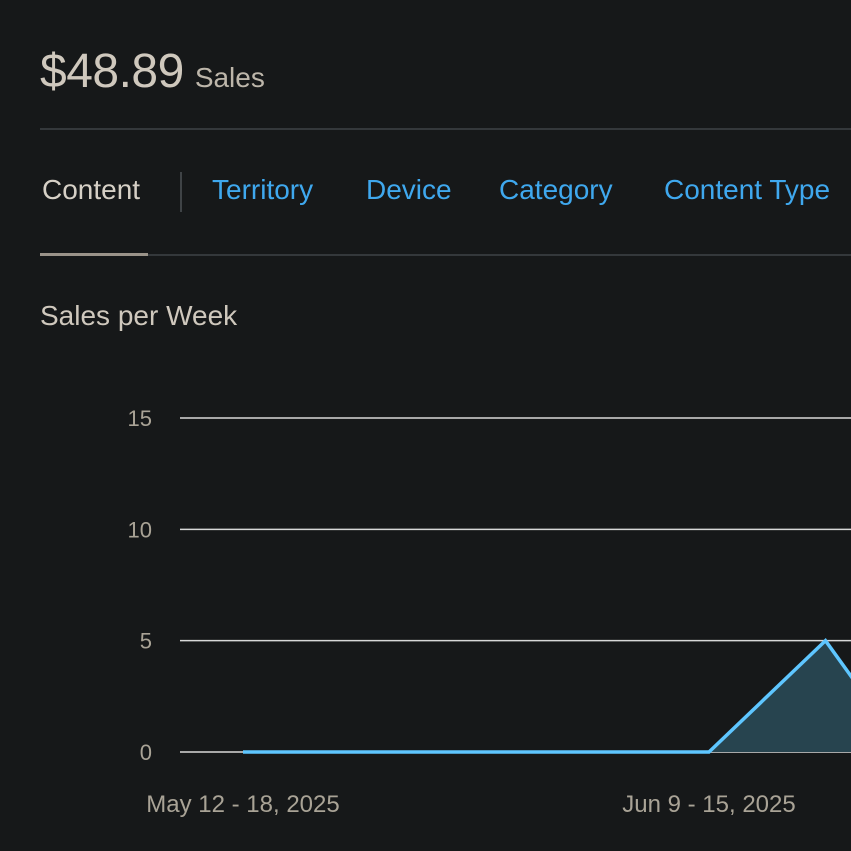 This screenshot has width=851, height=851. I want to click on tabs-divider, so click(445, 255).